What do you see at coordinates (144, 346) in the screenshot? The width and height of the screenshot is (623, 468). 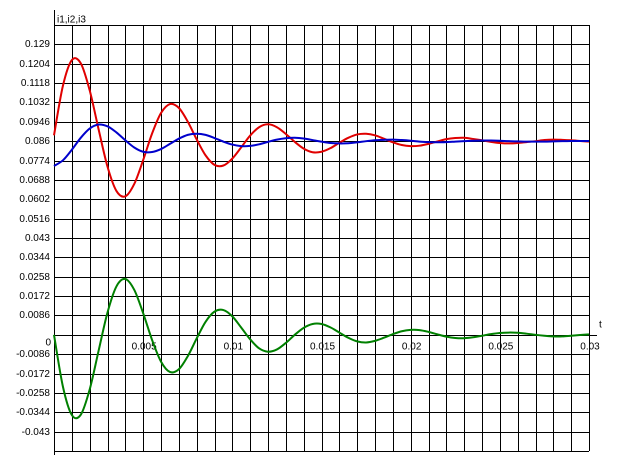 I see `x-tick-label: 0.005` at bounding box center [144, 346].